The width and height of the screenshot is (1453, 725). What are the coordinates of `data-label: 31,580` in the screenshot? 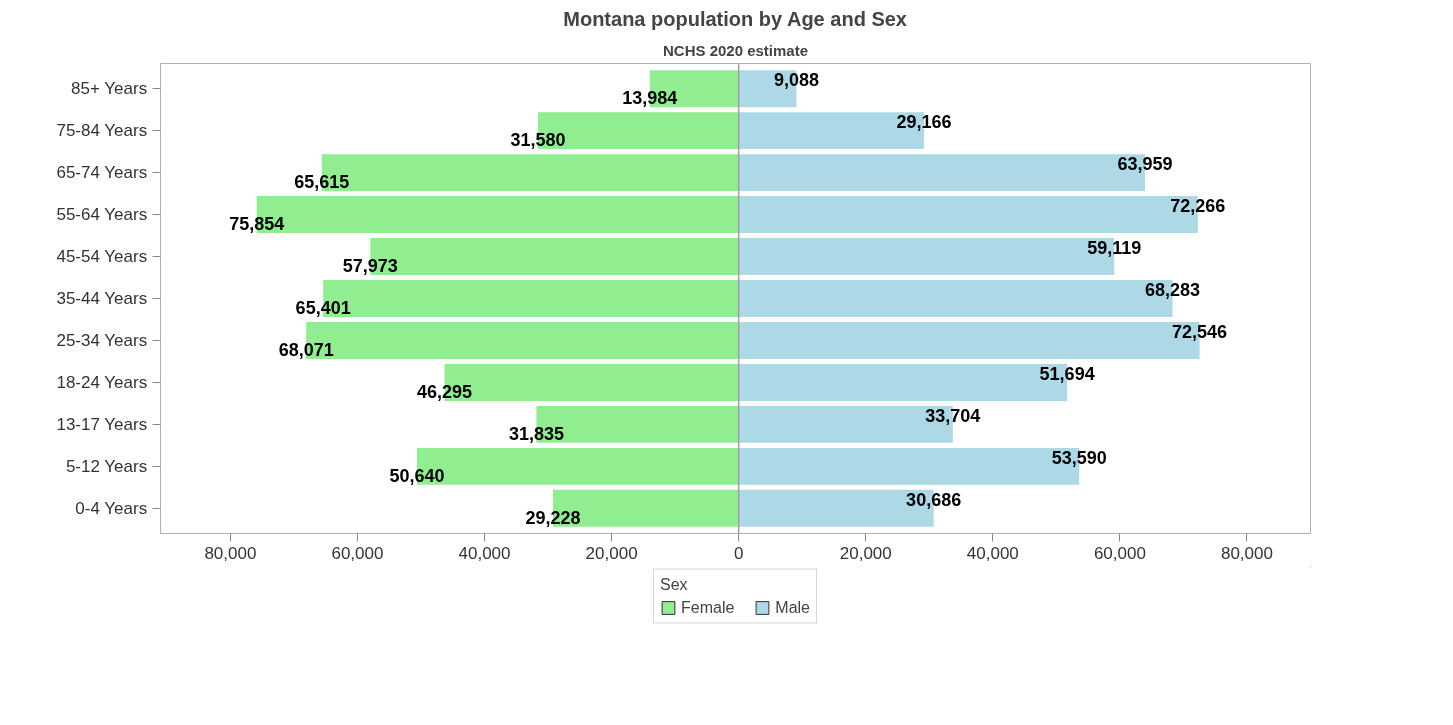 It's located at (538, 140).